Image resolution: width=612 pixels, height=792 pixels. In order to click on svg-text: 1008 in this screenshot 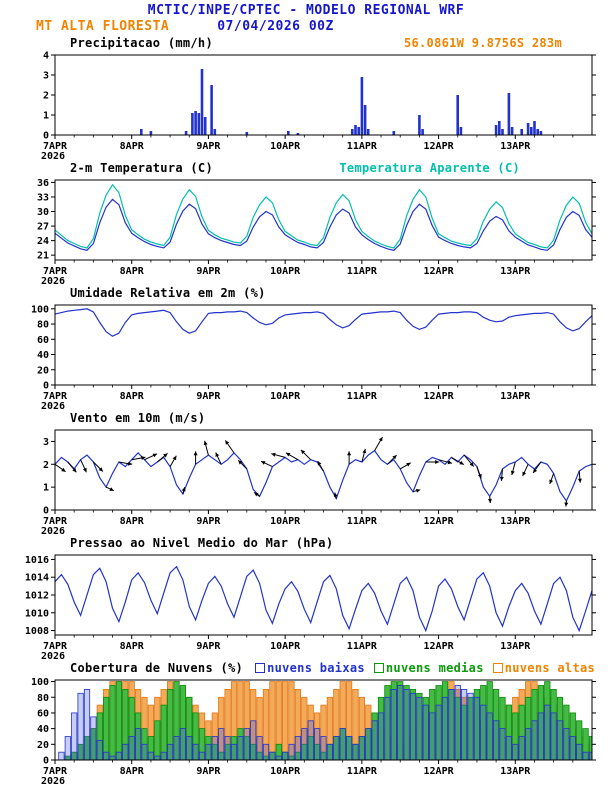, I will do `click(37, 631)`.